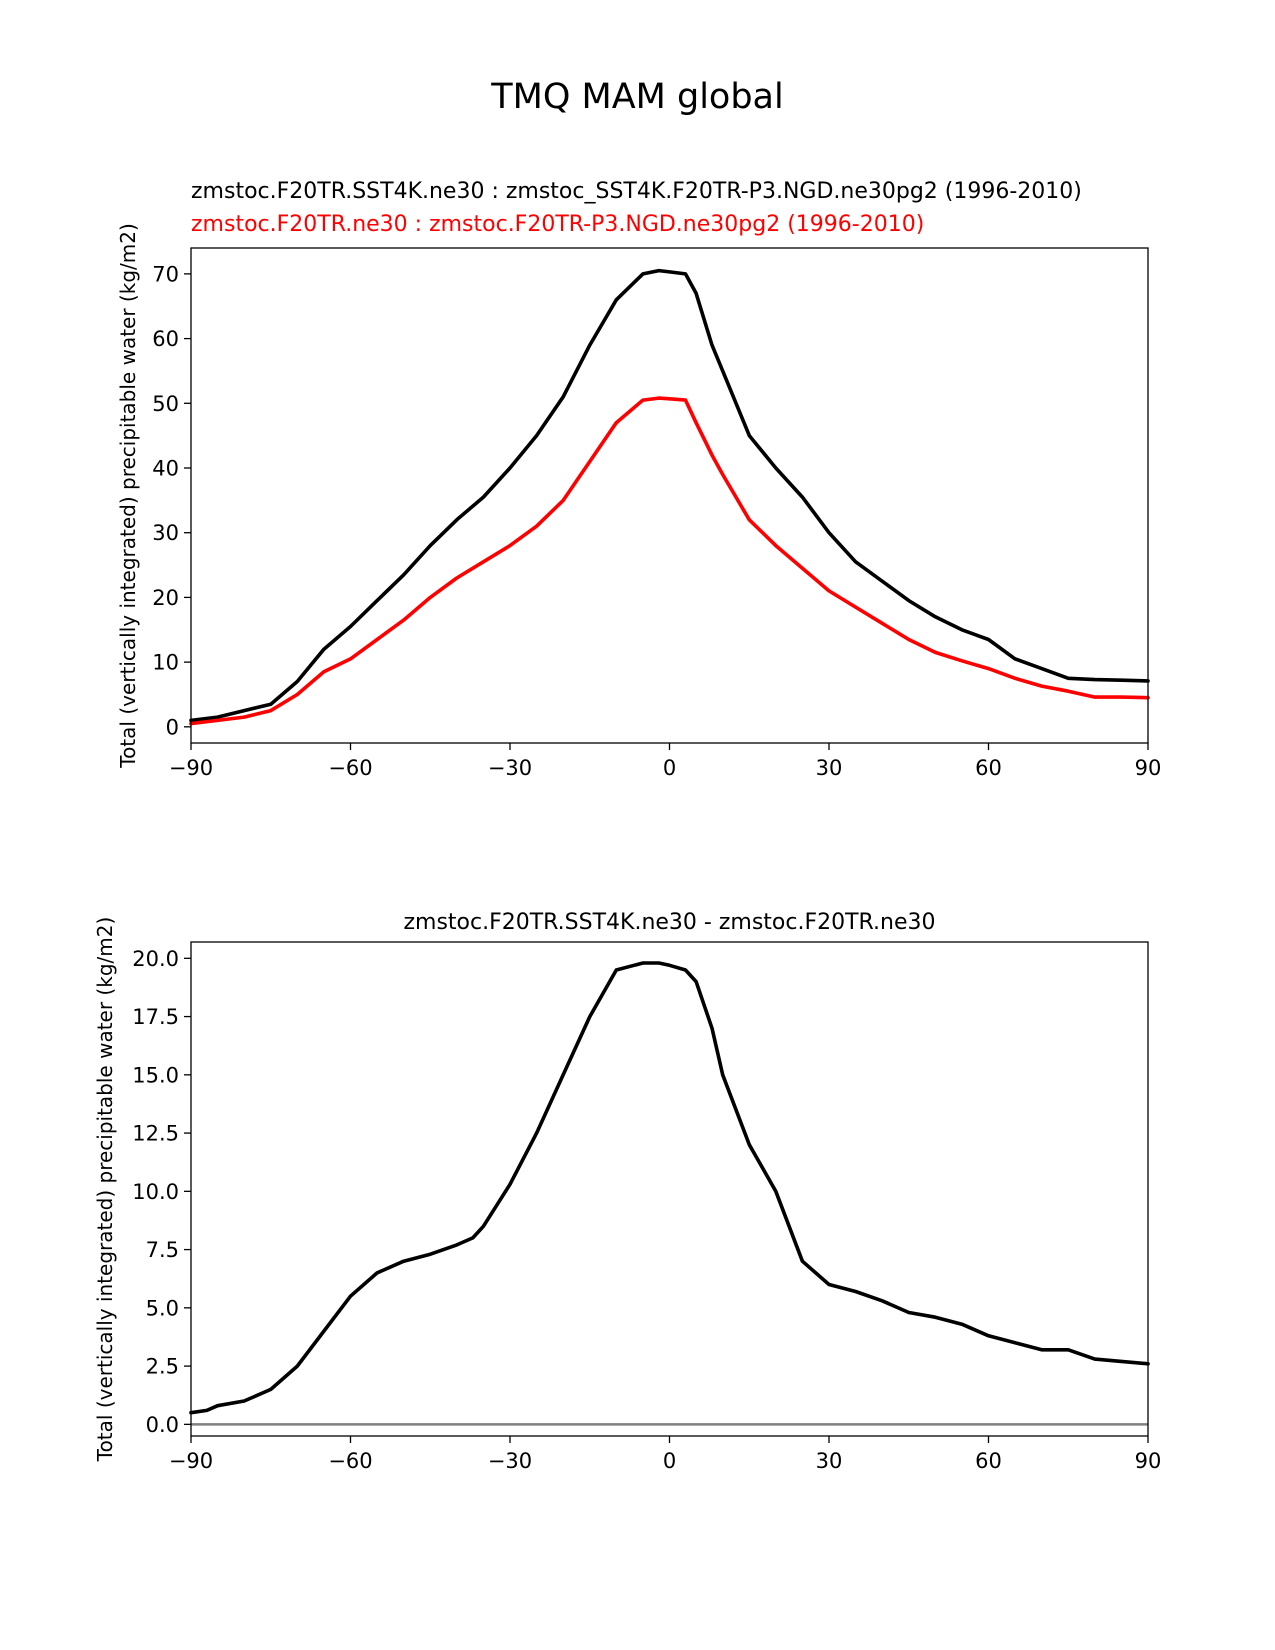 The height and width of the screenshot is (1650, 1275). What do you see at coordinates (155, 1075) in the screenshot?
I see `y-tick-label: 15.0` at bounding box center [155, 1075].